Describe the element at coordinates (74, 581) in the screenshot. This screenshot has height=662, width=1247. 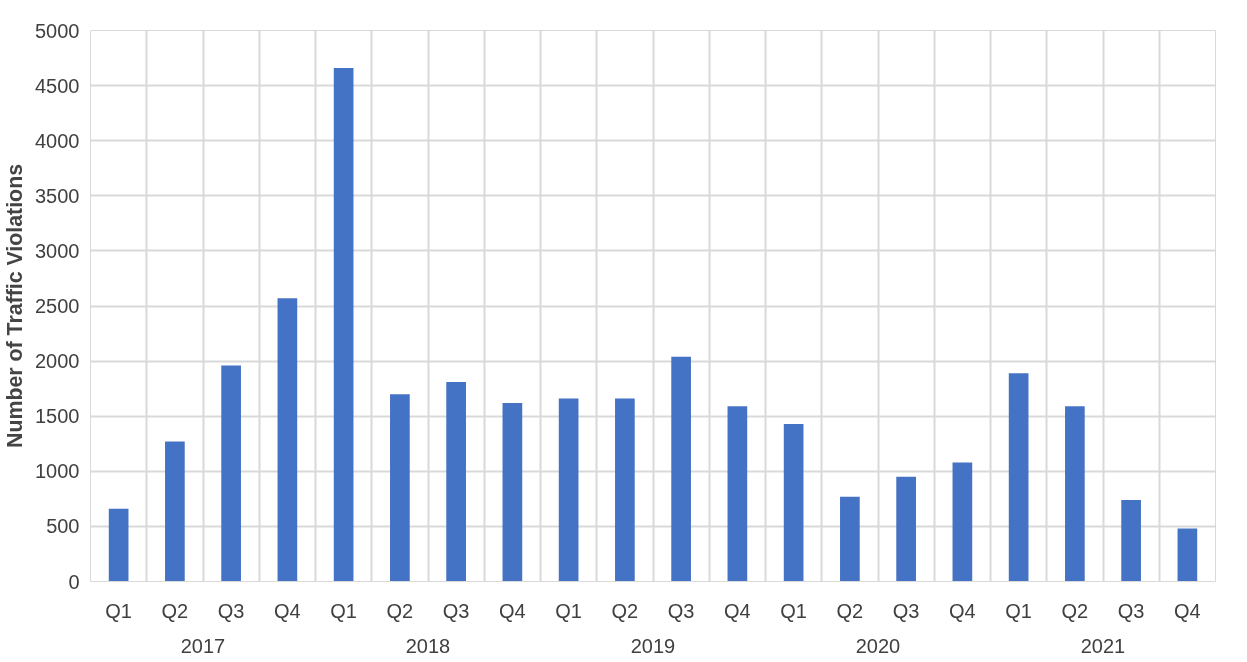
I see `y-tick-label: 0` at that location.